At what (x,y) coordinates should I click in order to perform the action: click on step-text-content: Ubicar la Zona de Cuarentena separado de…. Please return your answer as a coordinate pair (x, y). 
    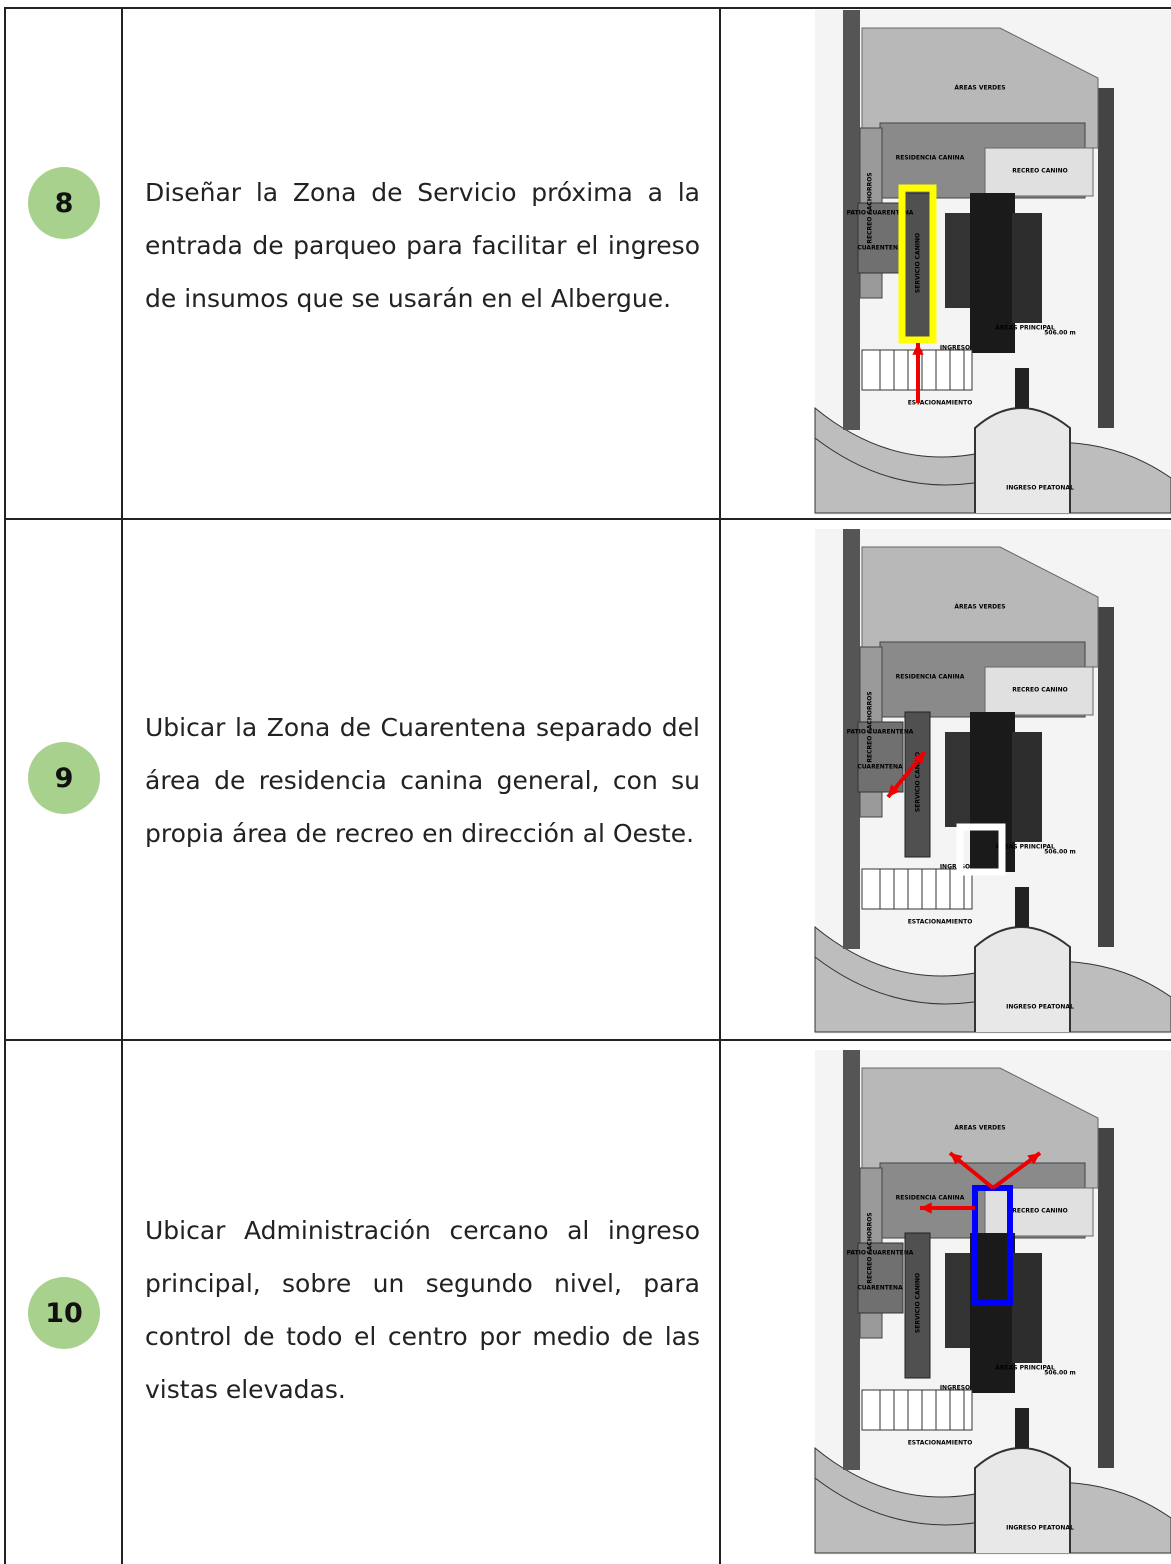
    Looking at the image, I should click on (422, 780).